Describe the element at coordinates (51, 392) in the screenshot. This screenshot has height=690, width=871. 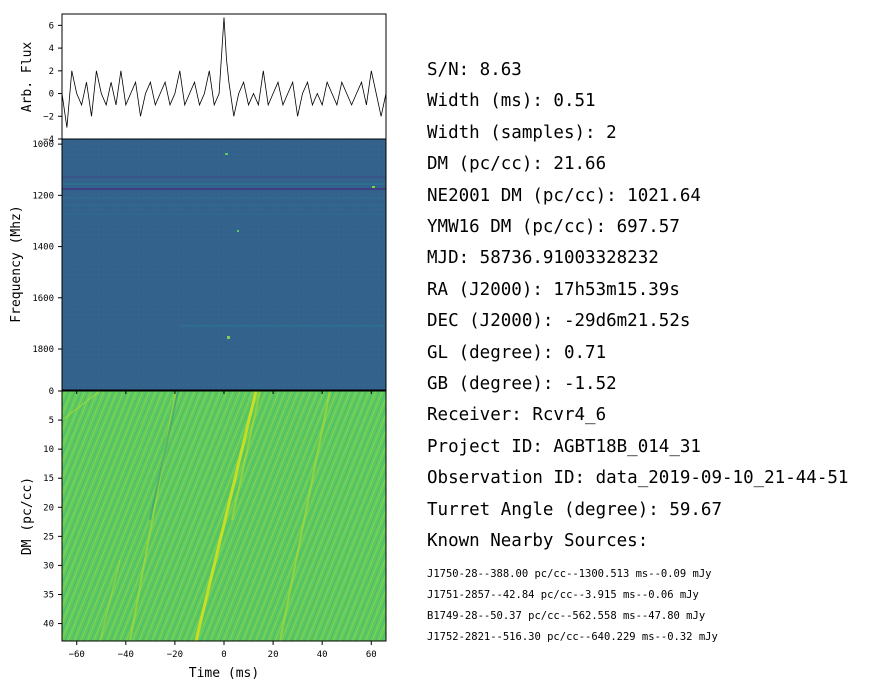
I see `dm-ytick-label: 0` at that location.